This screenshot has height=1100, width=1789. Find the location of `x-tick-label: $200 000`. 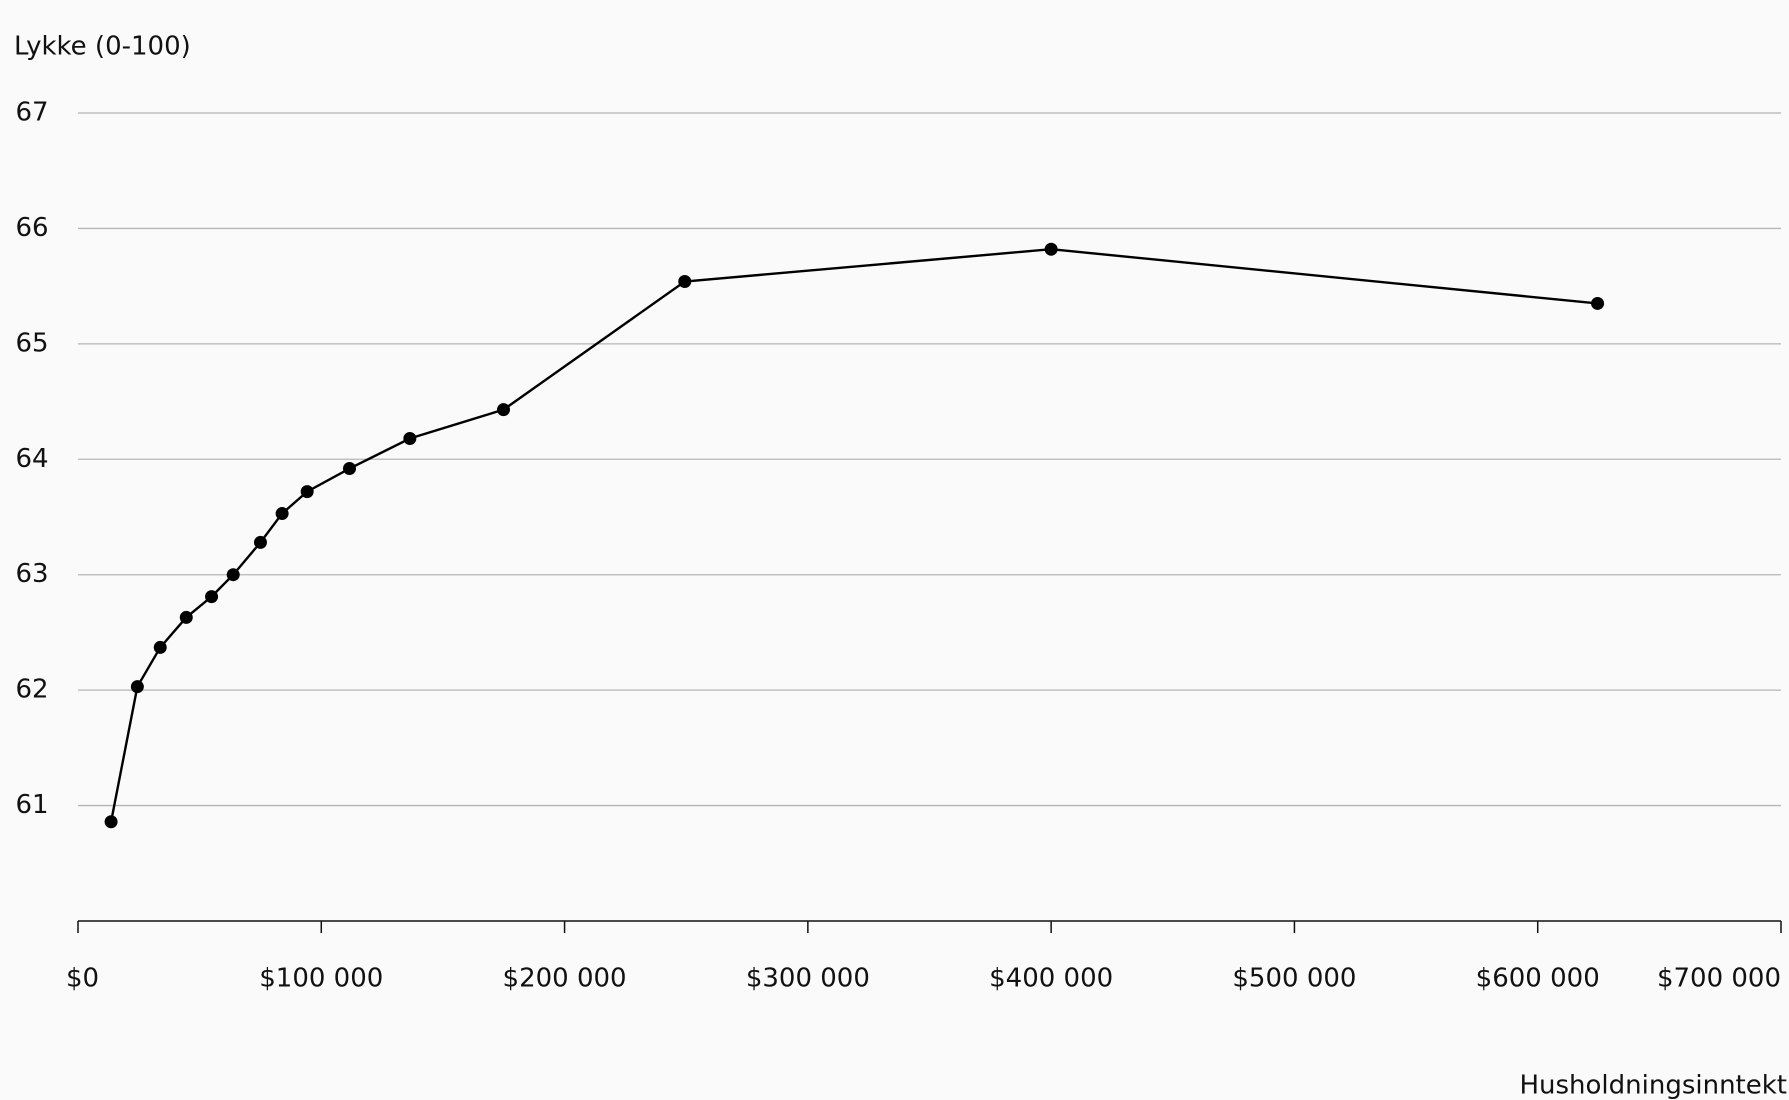

x-tick-label: $200 000 is located at coordinates (565, 979).